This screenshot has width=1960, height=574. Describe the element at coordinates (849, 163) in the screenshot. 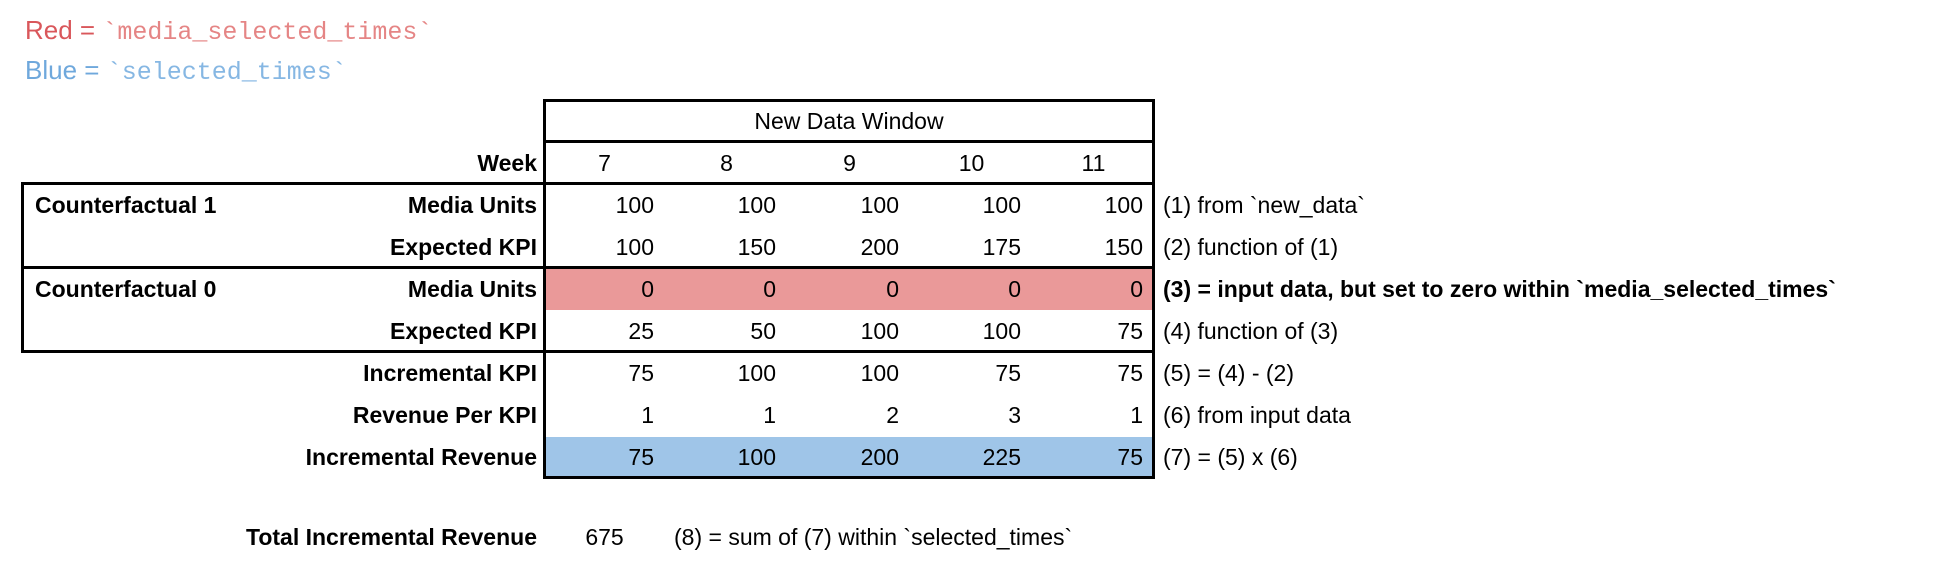

I see `week-header-cell: 9` at that location.